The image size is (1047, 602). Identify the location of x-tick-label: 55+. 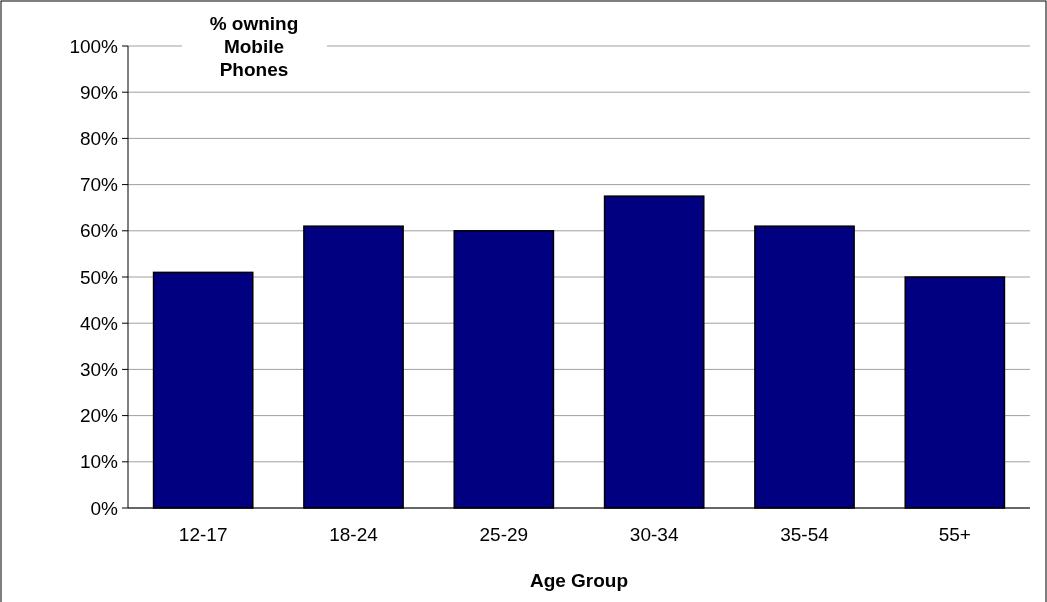
(954, 534).